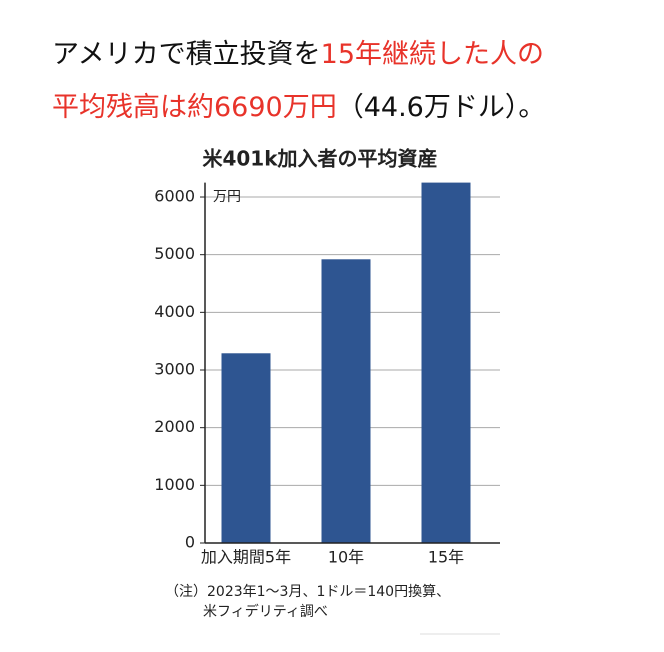 The height and width of the screenshot is (652, 664). Describe the element at coordinates (194, 107) in the screenshot. I see `headline-highlight: 平均残高は約6690万円` at that location.